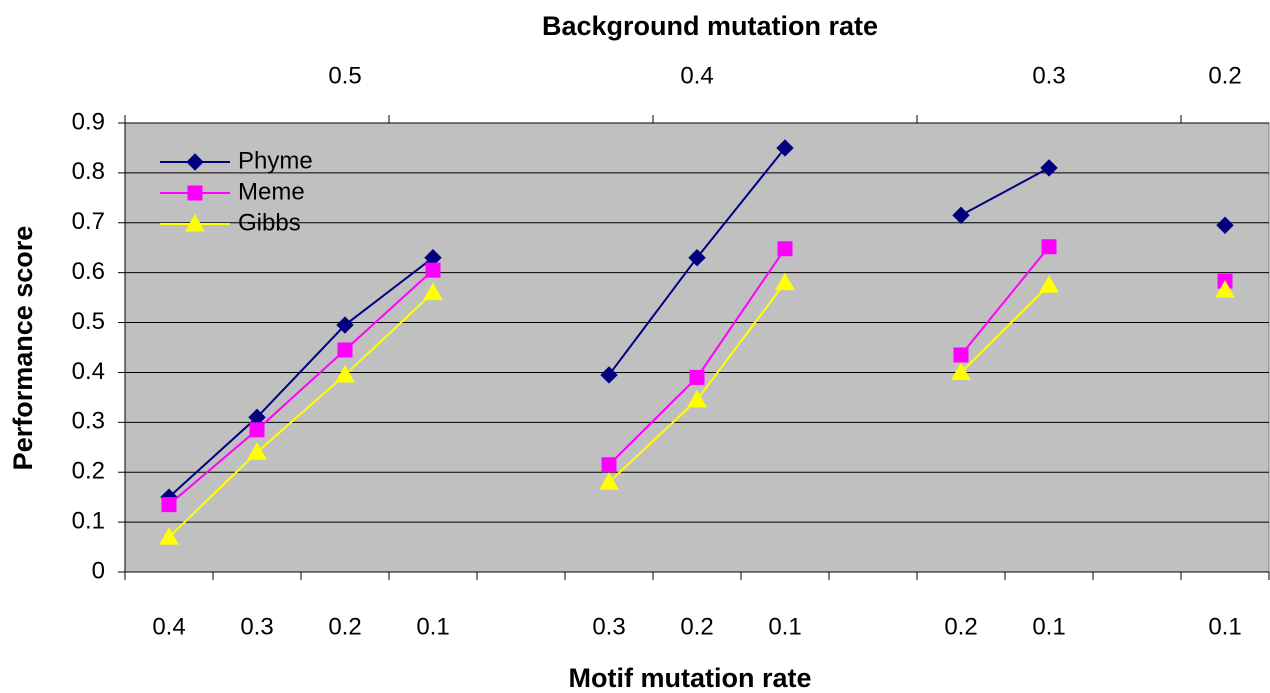 The height and width of the screenshot is (693, 1270). What do you see at coordinates (690, 678) in the screenshot?
I see `x-axis-title: Motif mutation rate` at bounding box center [690, 678].